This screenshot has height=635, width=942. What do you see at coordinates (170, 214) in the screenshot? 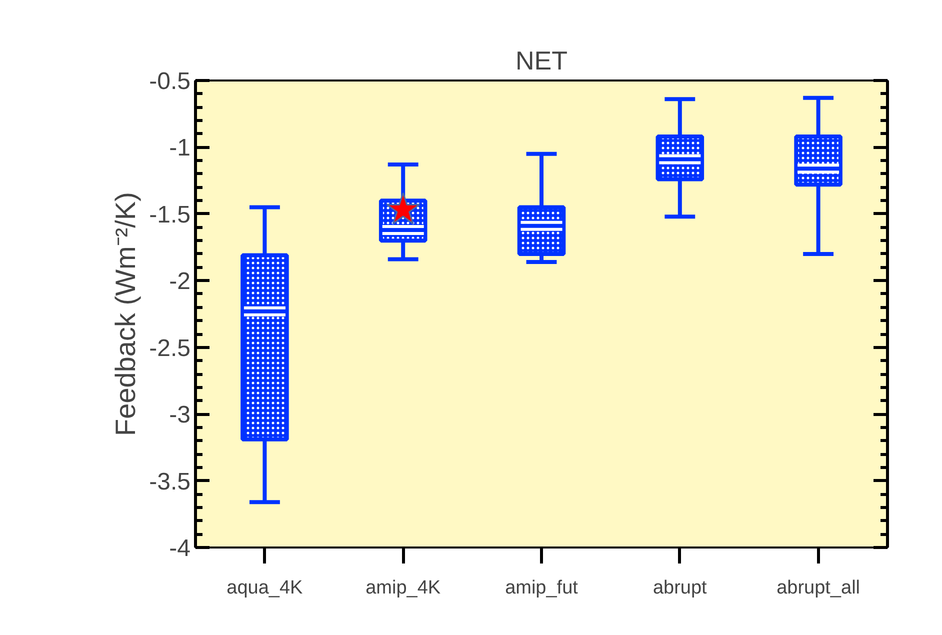
I see `y-tick-label: -1.5` at bounding box center [170, 214].